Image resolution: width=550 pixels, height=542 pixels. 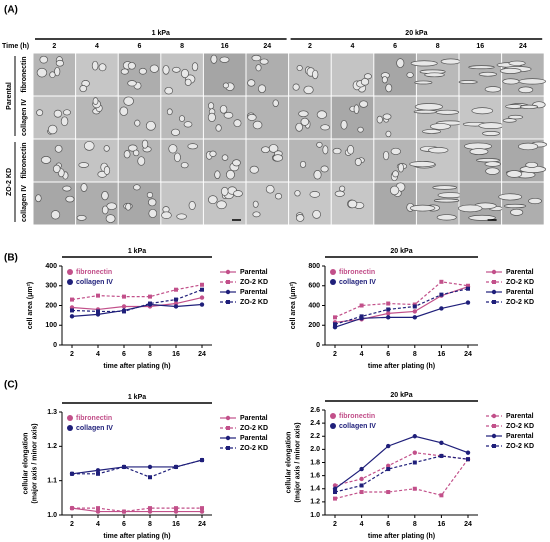 I want to click on y-axis-label: (major axis / minor axis), so click(x=297, y=462).